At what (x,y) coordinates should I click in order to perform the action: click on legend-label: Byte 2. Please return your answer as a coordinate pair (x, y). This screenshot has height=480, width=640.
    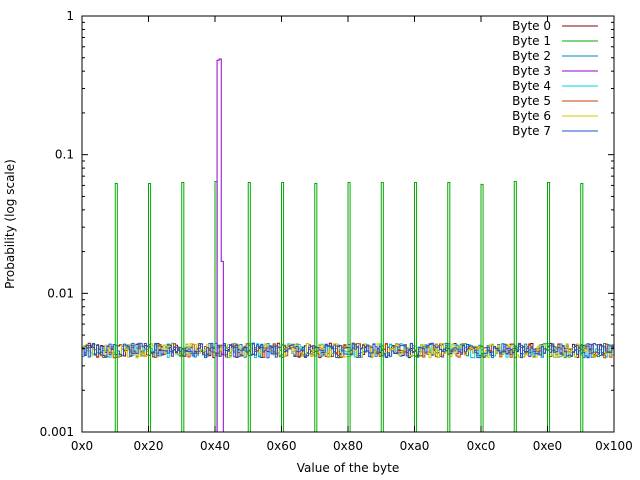
    Looking at the image, I should click on (531, 56).